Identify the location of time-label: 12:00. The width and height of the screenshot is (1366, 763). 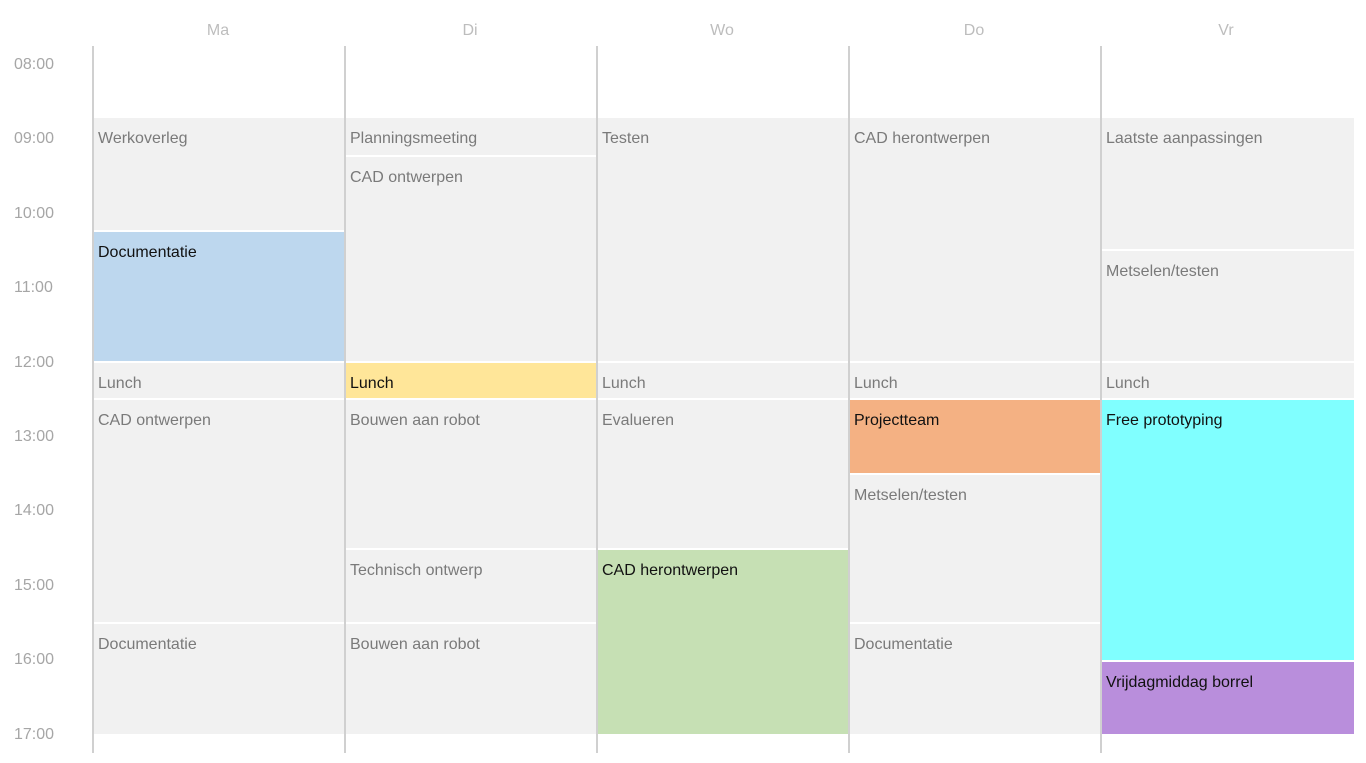
(34, 362).